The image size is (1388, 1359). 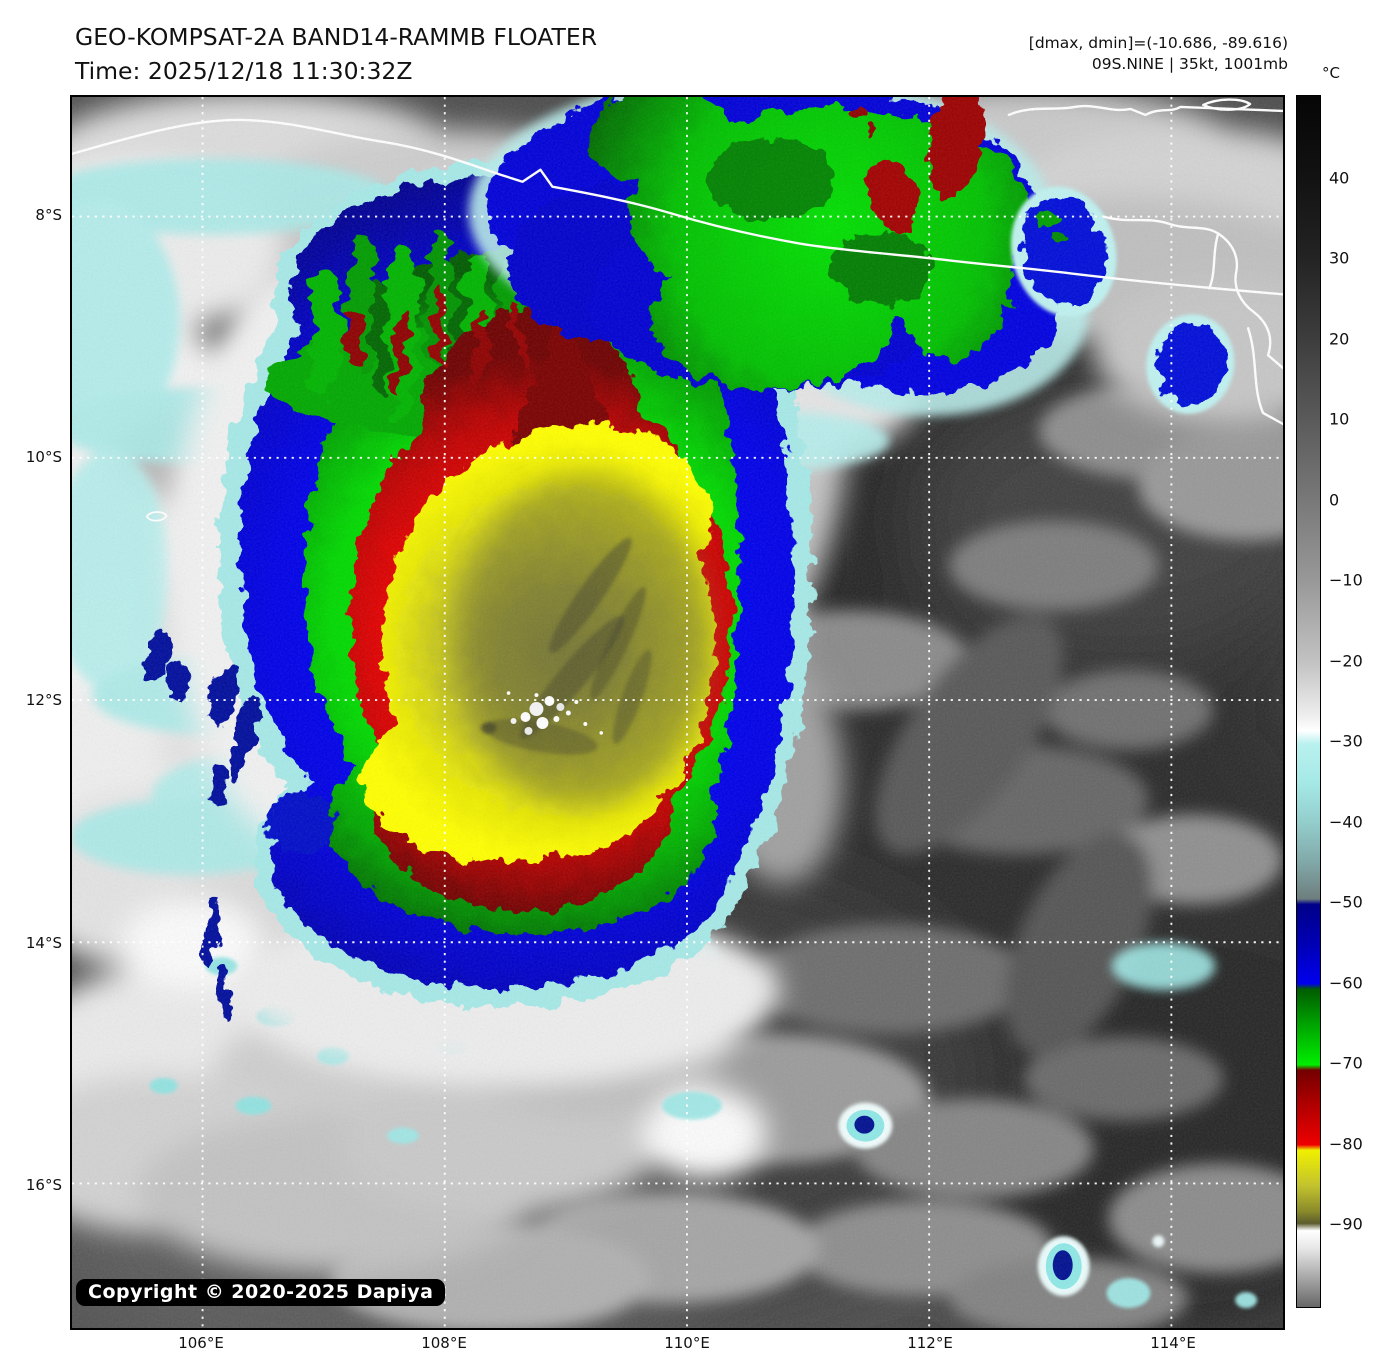 What do you see at coordinates (43, 457) in the screenshot?
I see `lat-tick-10s: 10°S` at bounding box center [43, 457].